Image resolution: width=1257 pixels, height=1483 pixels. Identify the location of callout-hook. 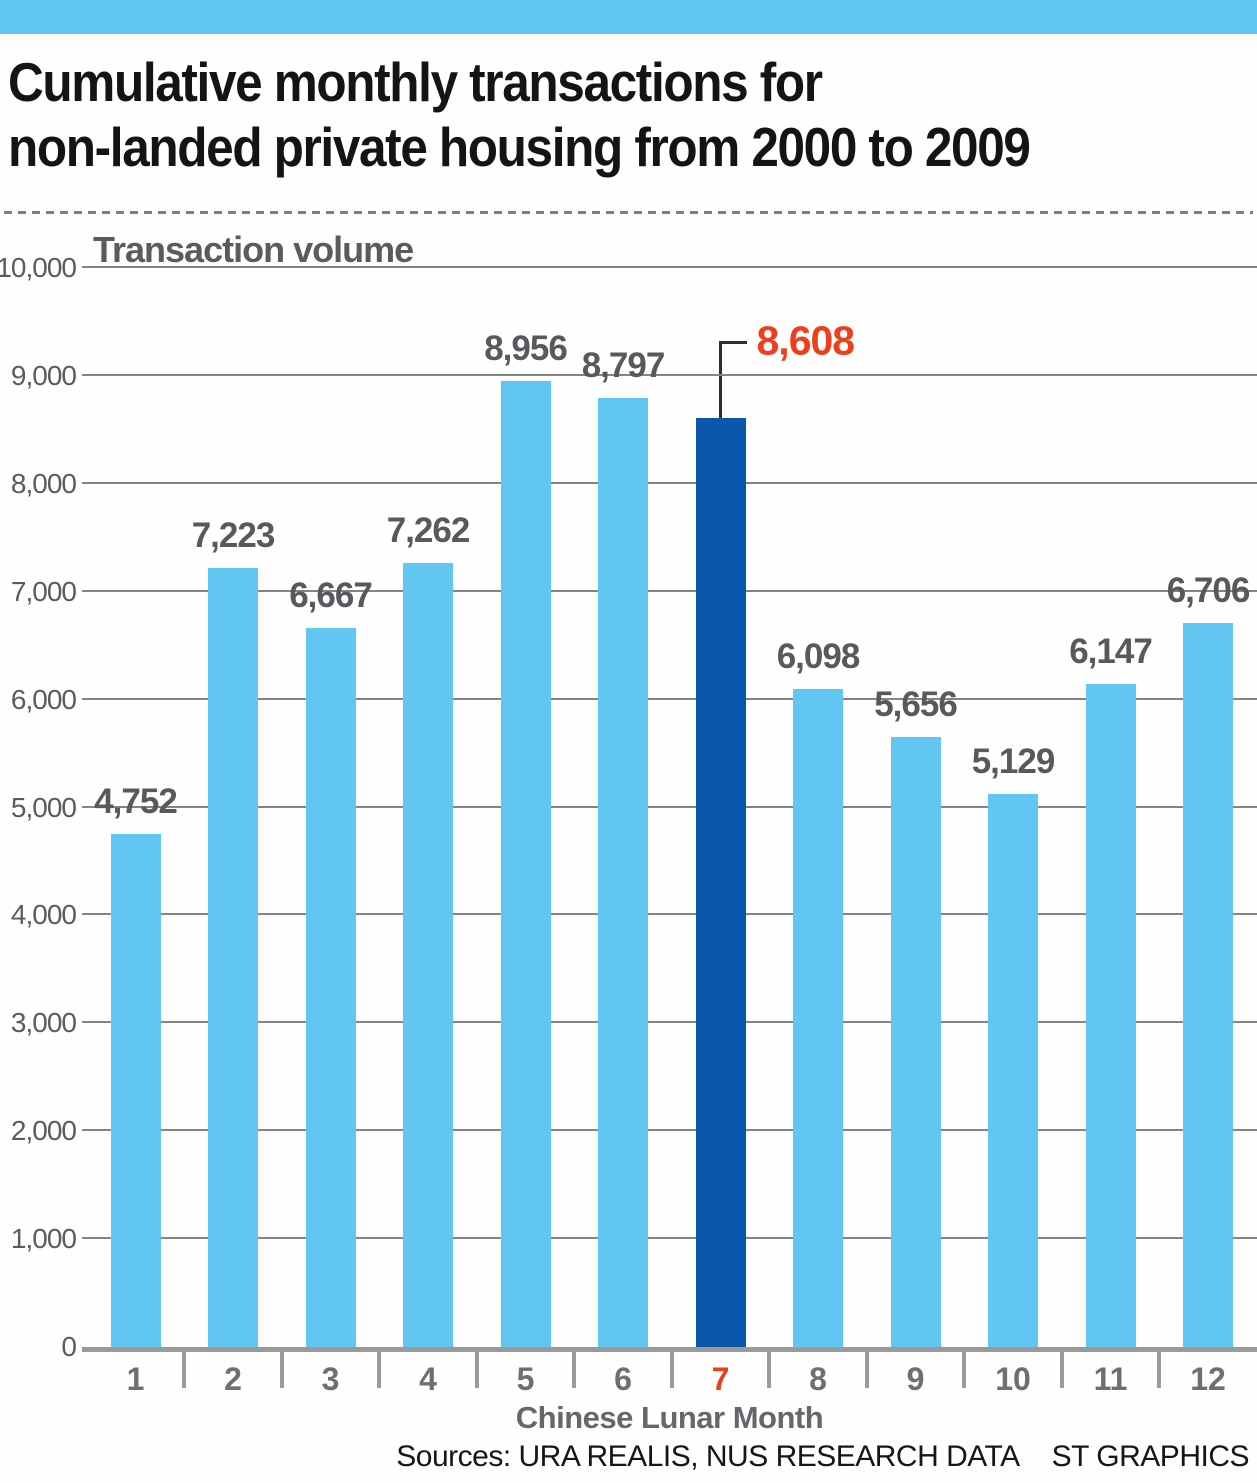
(733, 342).